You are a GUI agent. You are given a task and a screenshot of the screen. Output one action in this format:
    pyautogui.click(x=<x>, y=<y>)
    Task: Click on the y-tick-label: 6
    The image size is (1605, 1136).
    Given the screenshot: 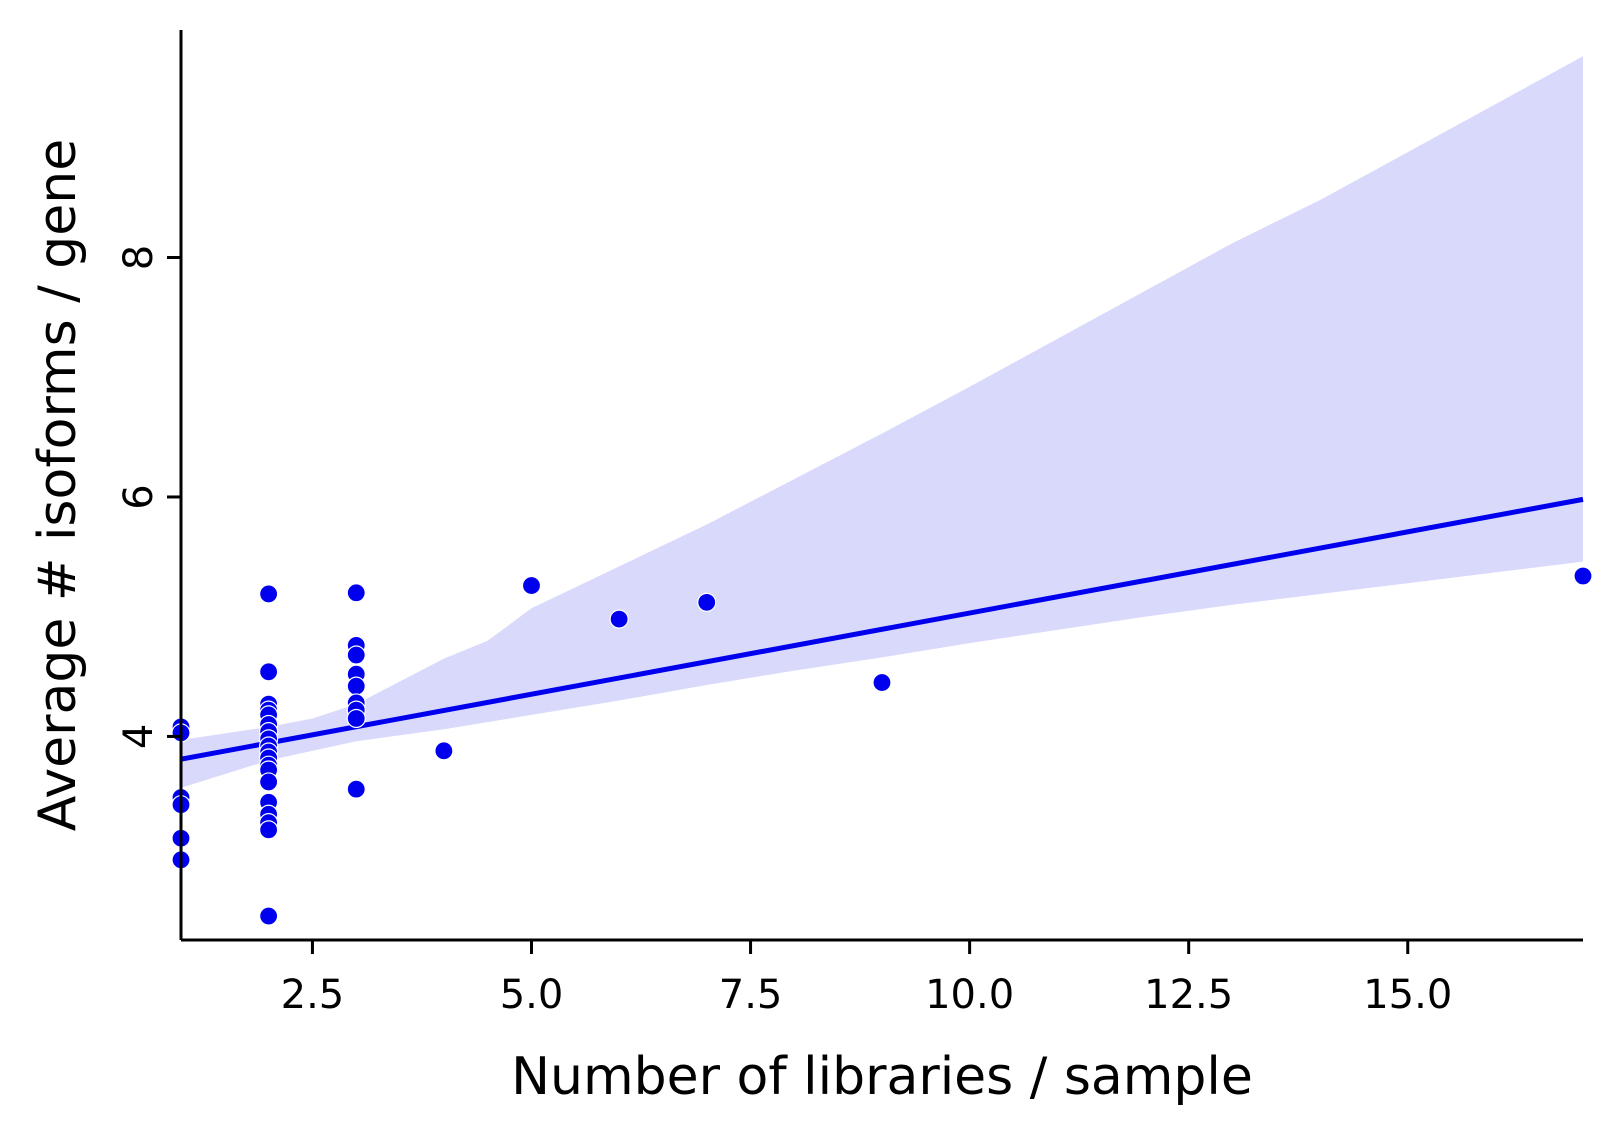 What is the action you would take?
    pyautogui.click(x=139, y=496)
    